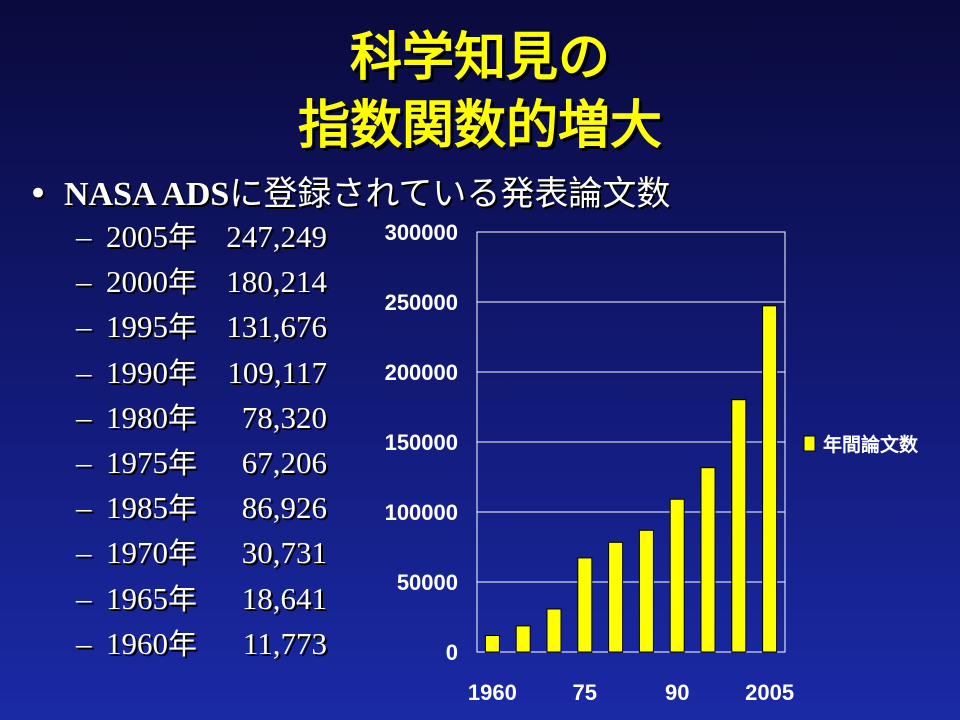 The height and width of the screenshot is (720, 960). What do you see at coordinates (201, 507) in the screenshot?
I see `list-item: –1985年 86,926` at bounding box center [201, 507].